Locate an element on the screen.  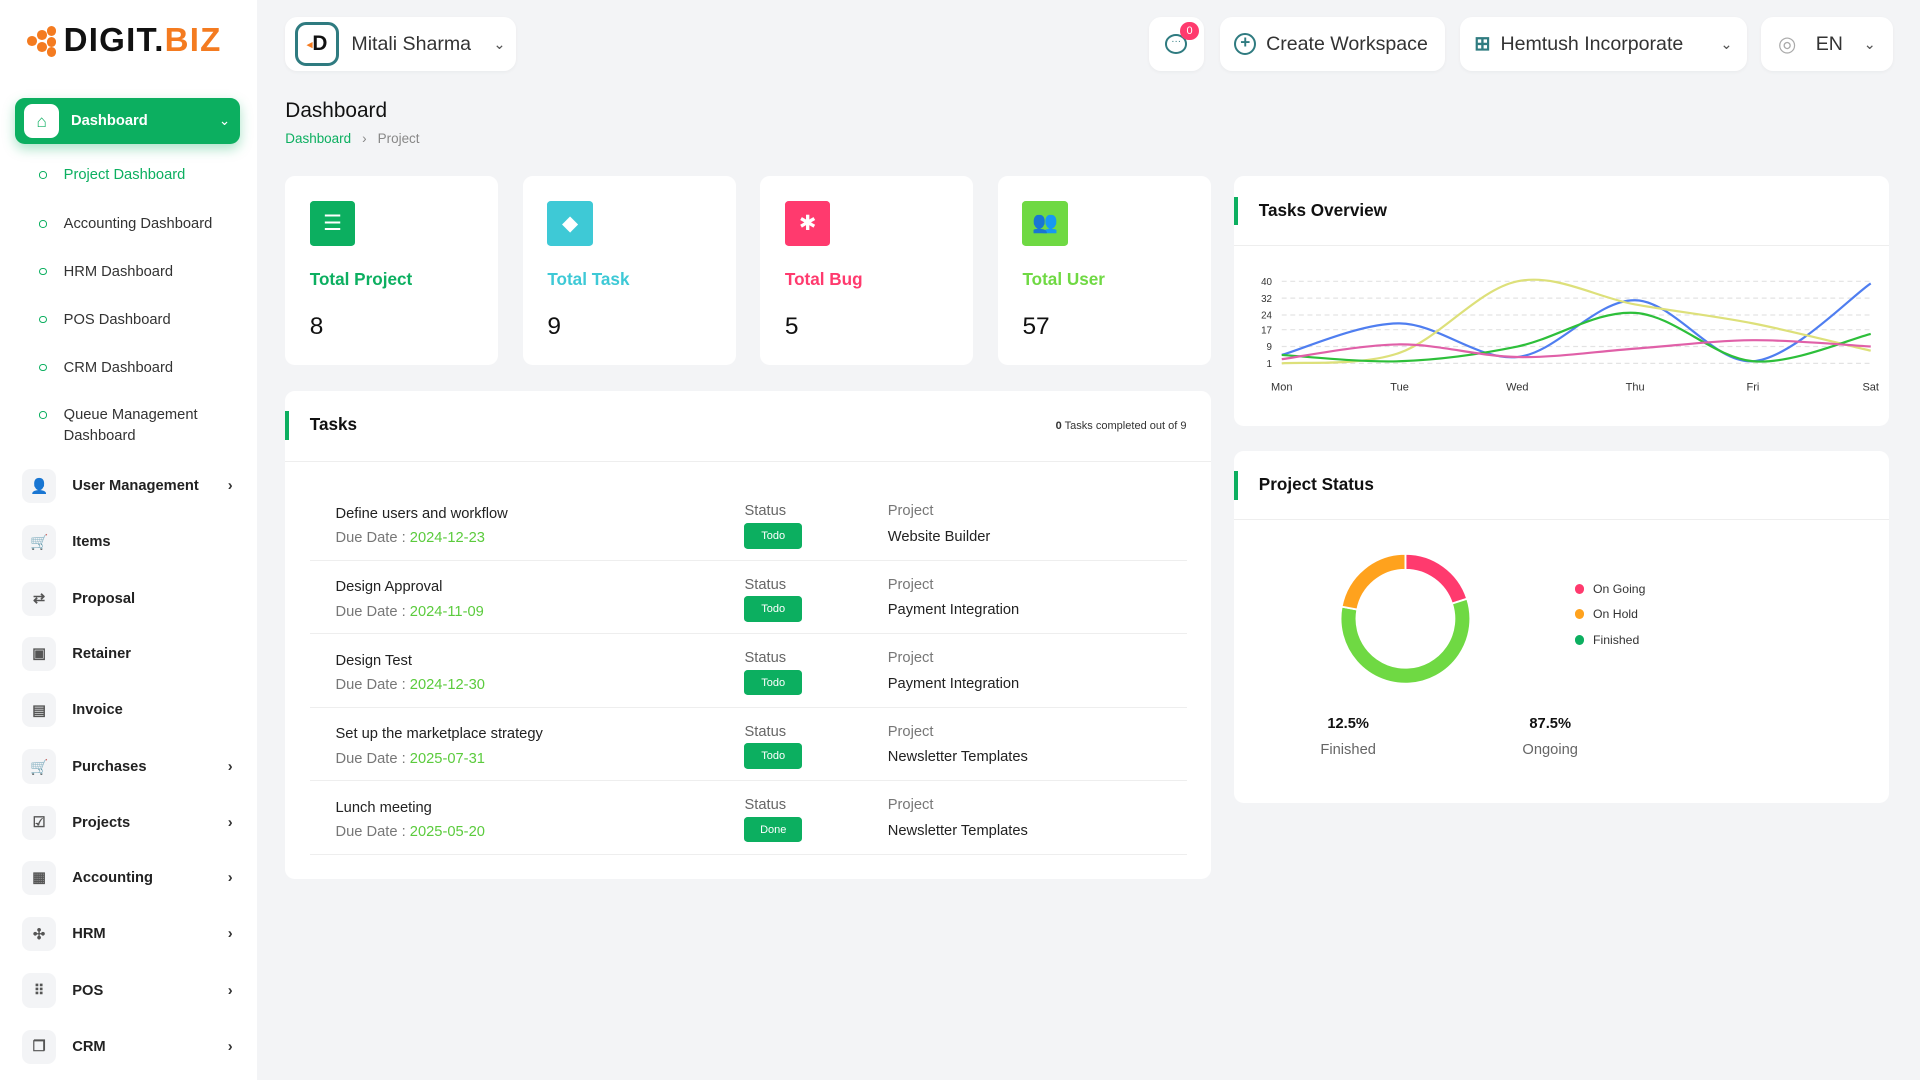
sidebar-subitem-label: Queue Management Dashboard is located at coordinates (130, 426).